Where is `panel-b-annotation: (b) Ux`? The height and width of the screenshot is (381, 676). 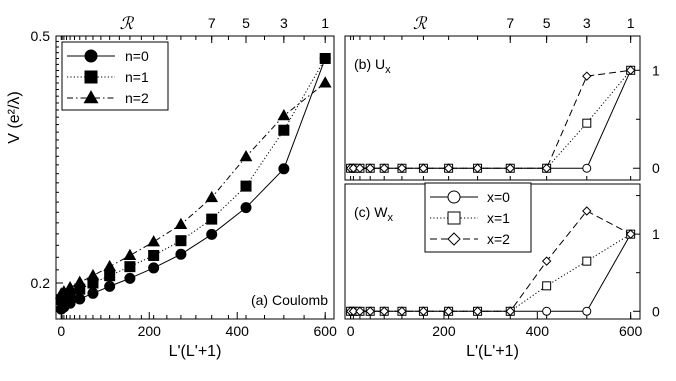 panel-b-annotation: (b) Ux is located at coordinates (372, 66).